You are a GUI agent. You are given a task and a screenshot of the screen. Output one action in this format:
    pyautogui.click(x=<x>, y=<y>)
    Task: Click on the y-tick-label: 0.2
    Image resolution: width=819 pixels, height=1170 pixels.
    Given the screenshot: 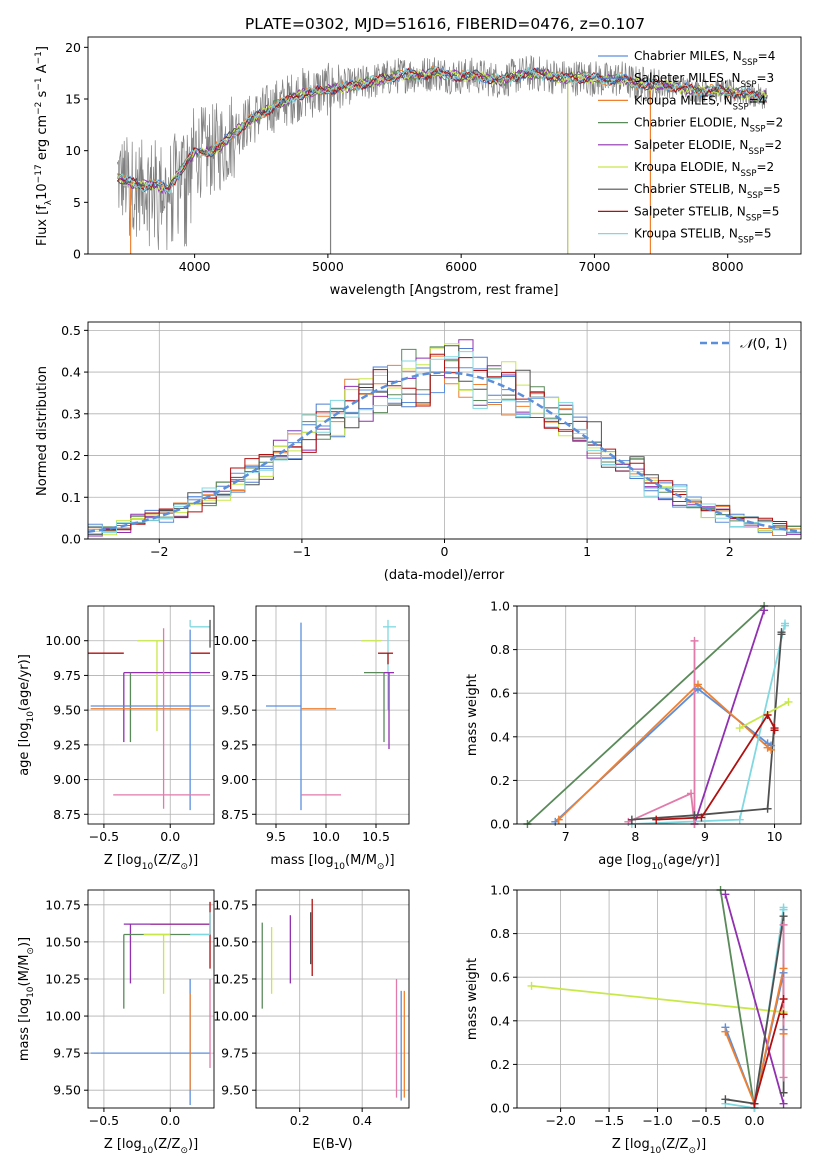 What is the action you would take?
    pyautogui.click(x=500, y=780)
    